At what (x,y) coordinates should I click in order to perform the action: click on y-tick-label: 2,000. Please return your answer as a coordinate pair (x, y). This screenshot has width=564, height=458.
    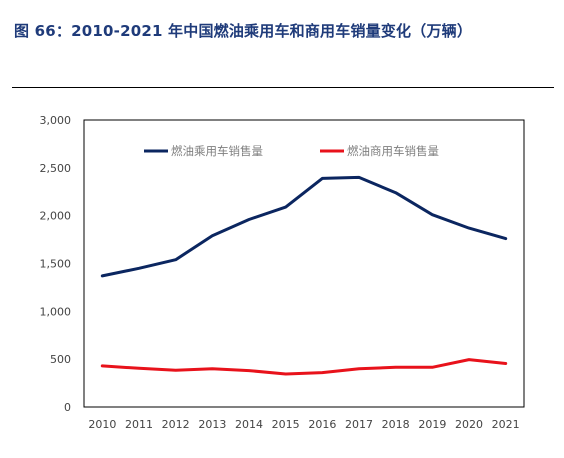
    Looking at the image, I should click on (56, 216).